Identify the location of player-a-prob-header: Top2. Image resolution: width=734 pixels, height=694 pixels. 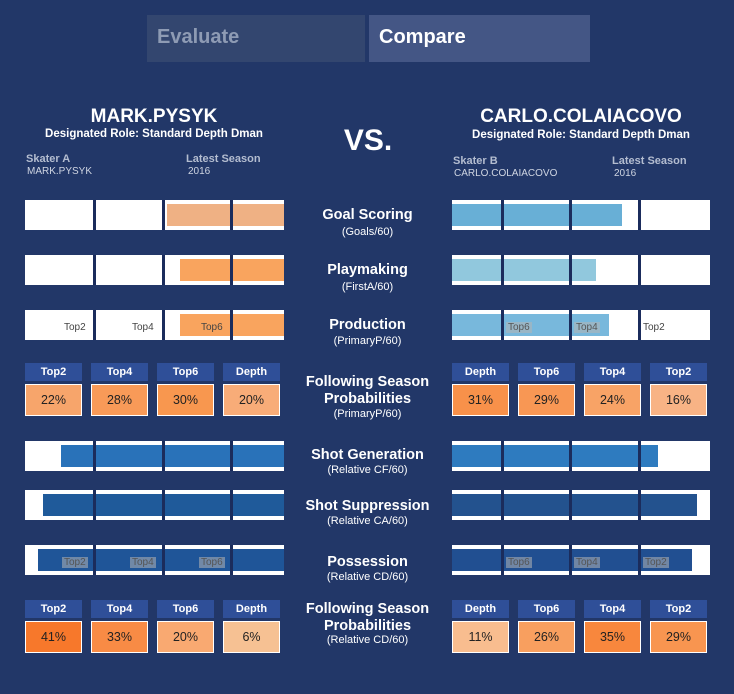
(53, 609).